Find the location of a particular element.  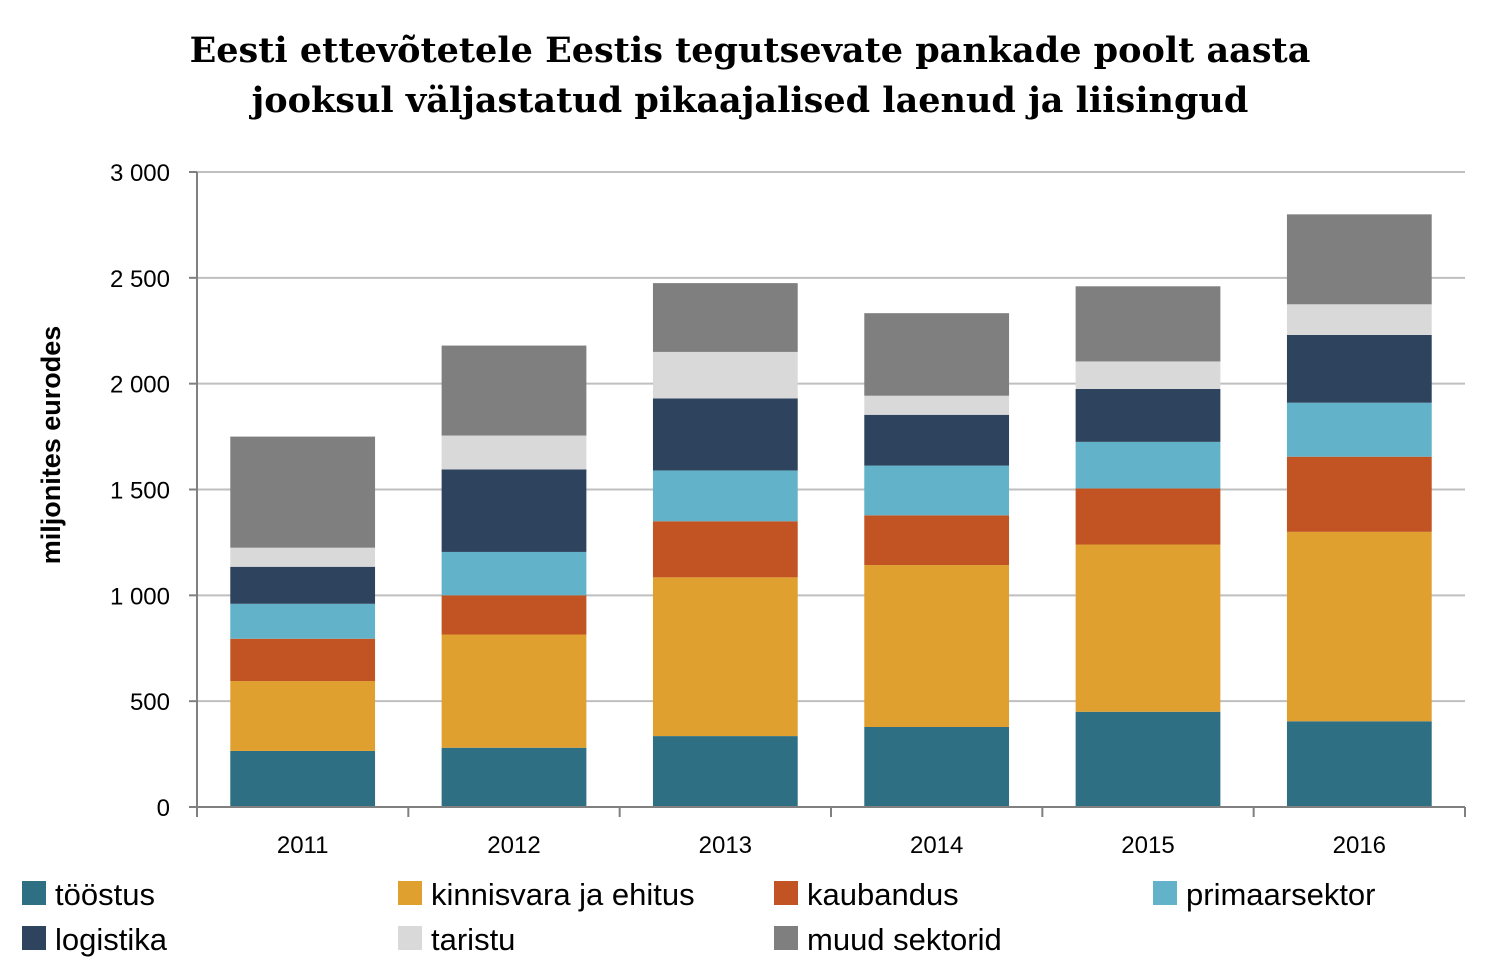

legend-label: kaubandus is located at coordinates (883, 894).